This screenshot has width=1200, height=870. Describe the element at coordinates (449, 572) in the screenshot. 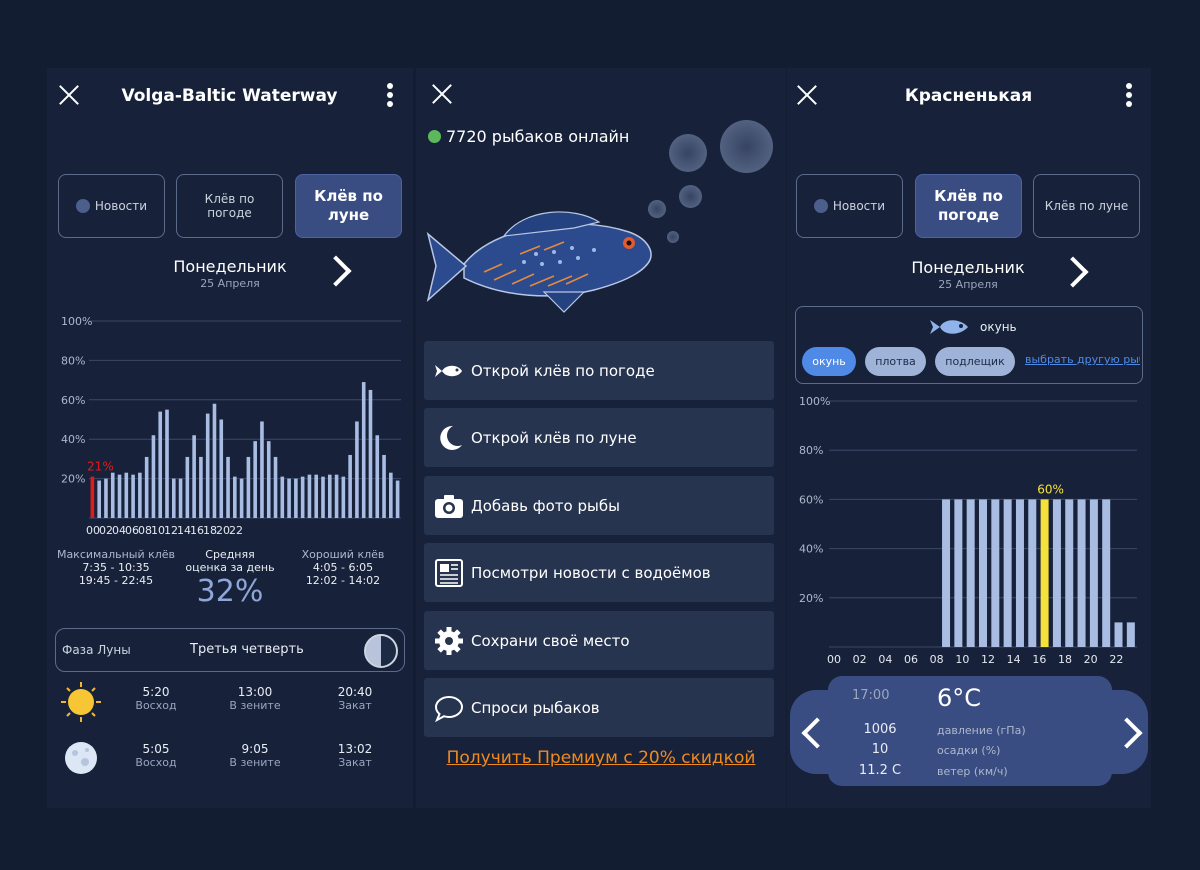

I see `newspaper-icon` at that location.